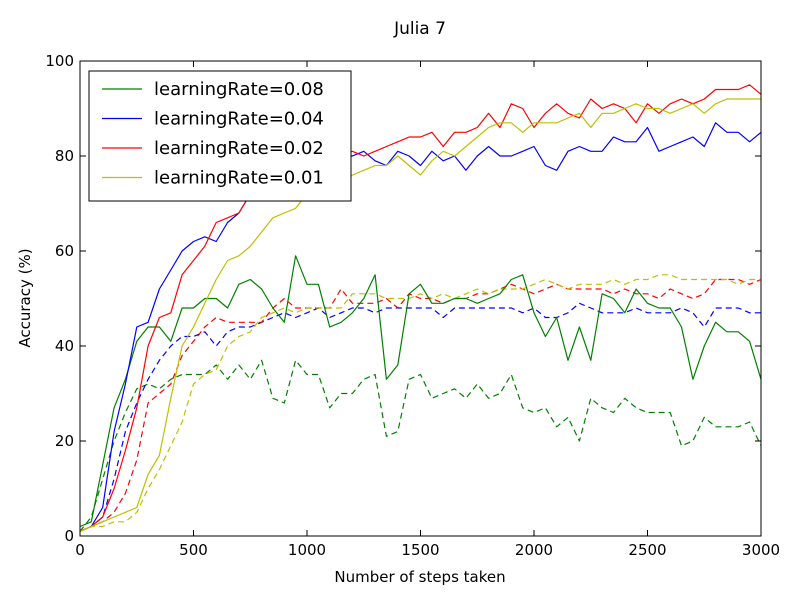 Image resolution: width=800 pixels, height=600 pixels. What do you see at coordinates (64, 346) in the screenshot?
I see `y-tick-label: 40` at bounding box center [64, 346].